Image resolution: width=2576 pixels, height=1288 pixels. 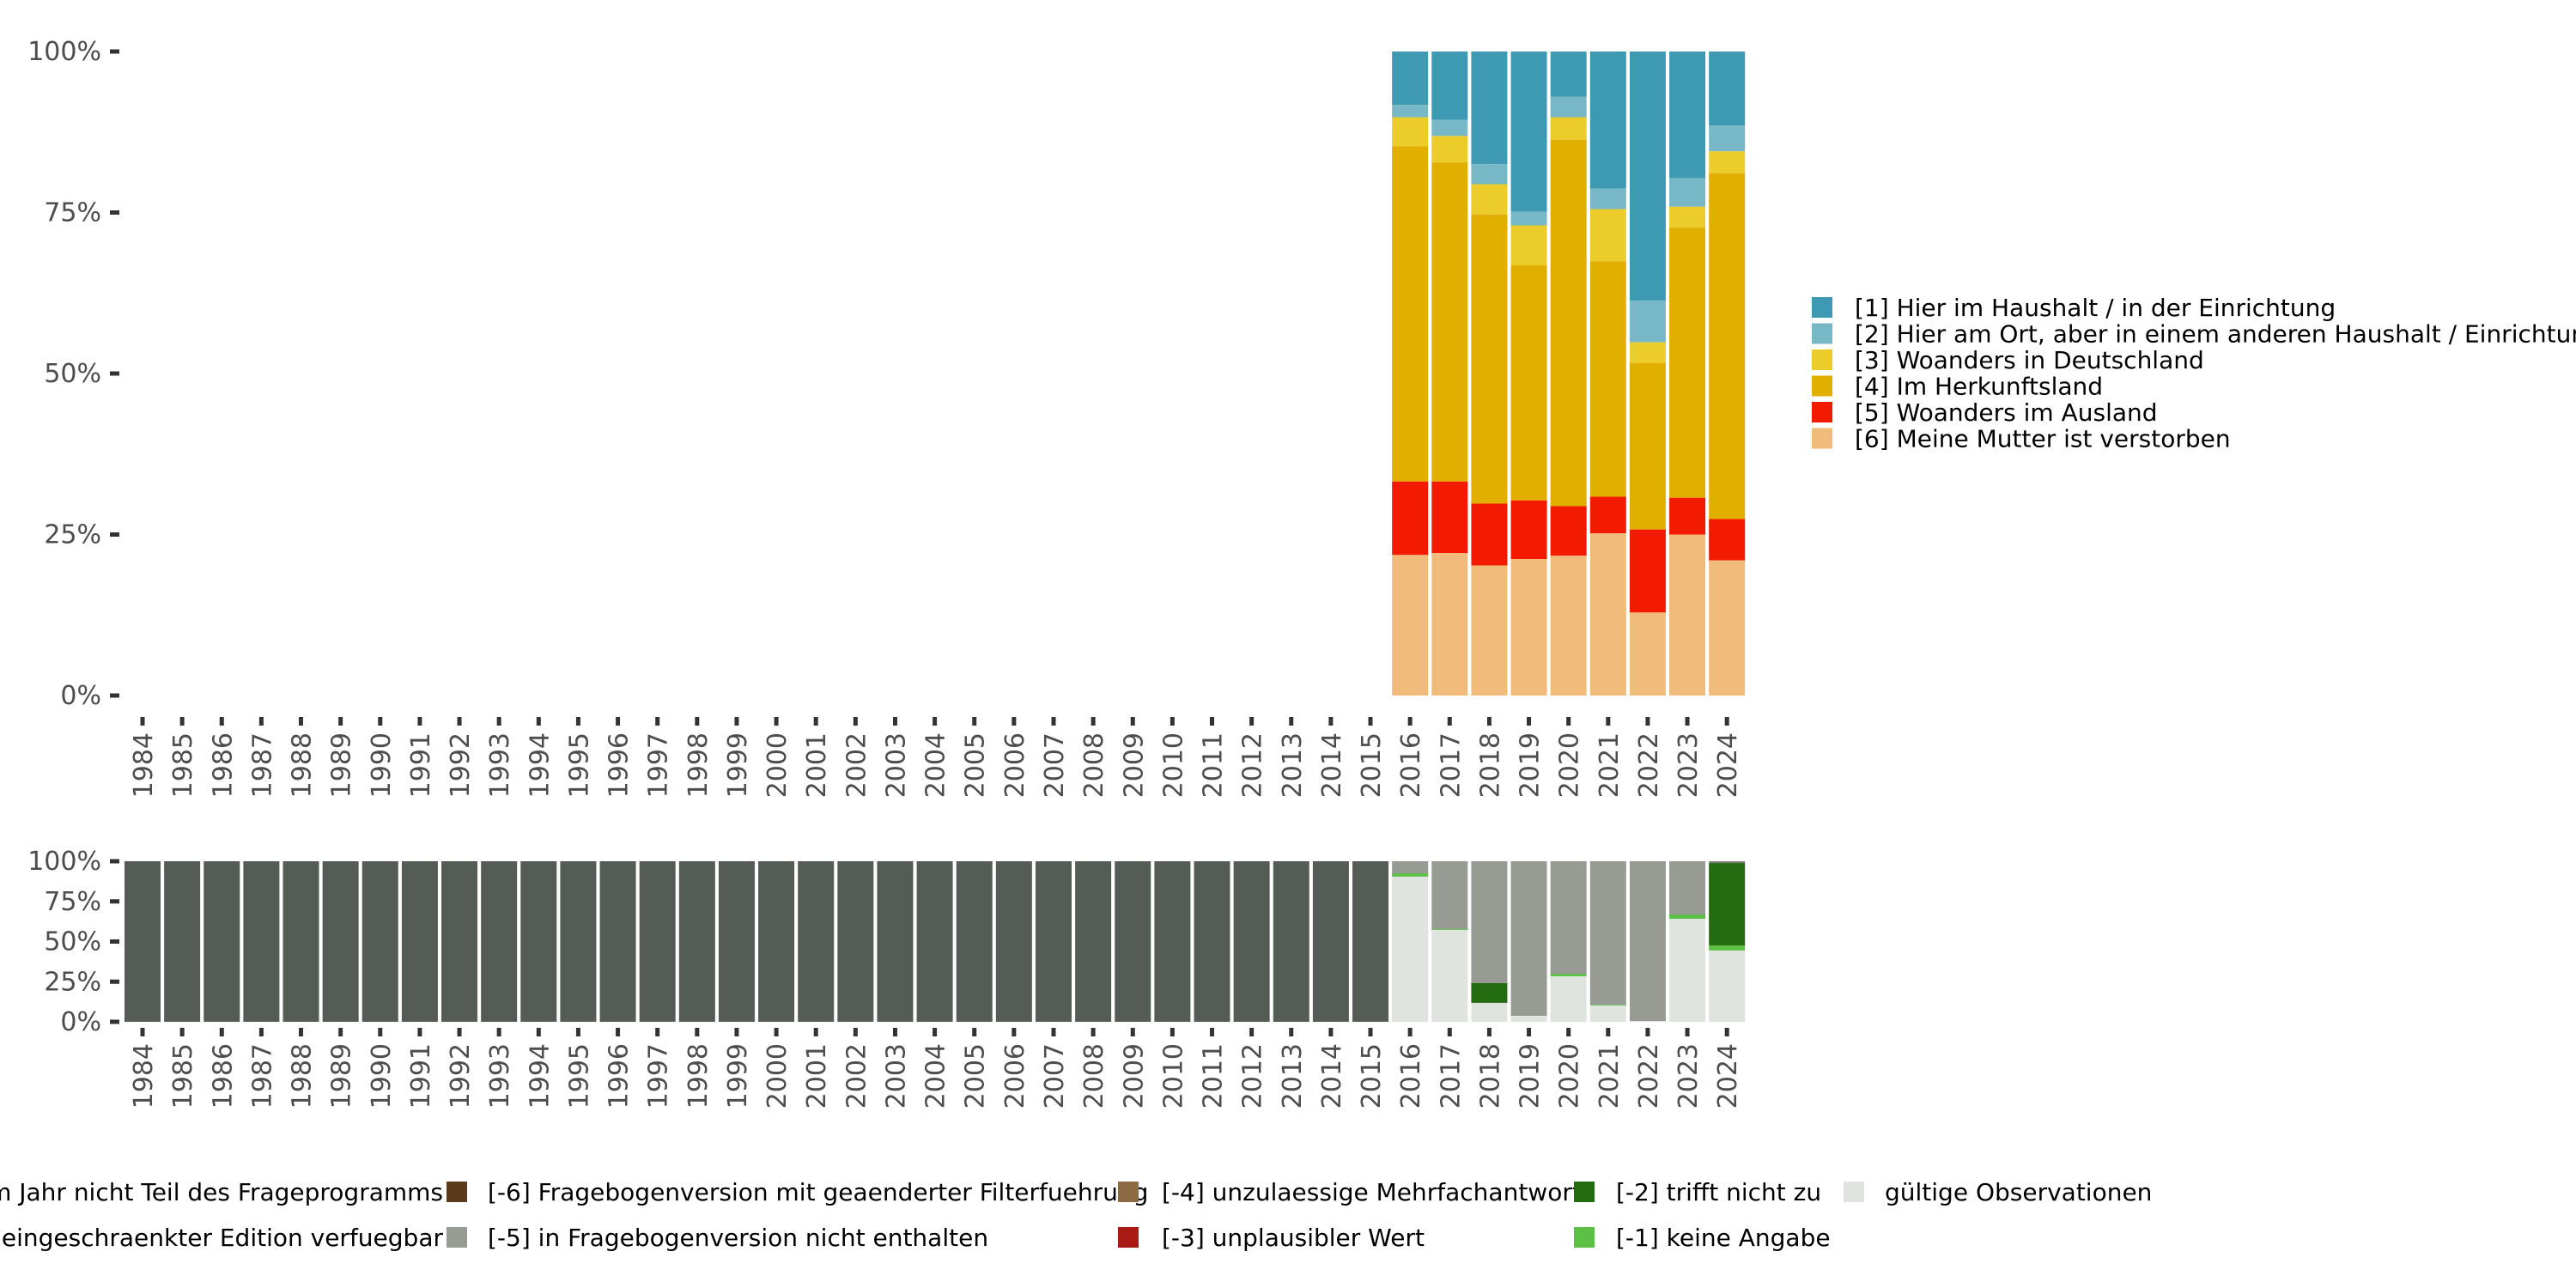 I want to click on answers-x-tick-label: 2013, so click(x=1293, y=765).